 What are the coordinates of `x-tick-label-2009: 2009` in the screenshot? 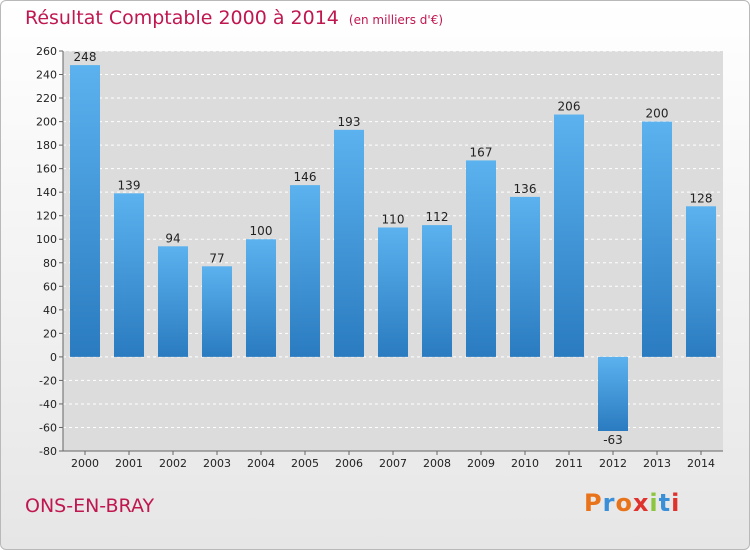 It's located at (481, 463).